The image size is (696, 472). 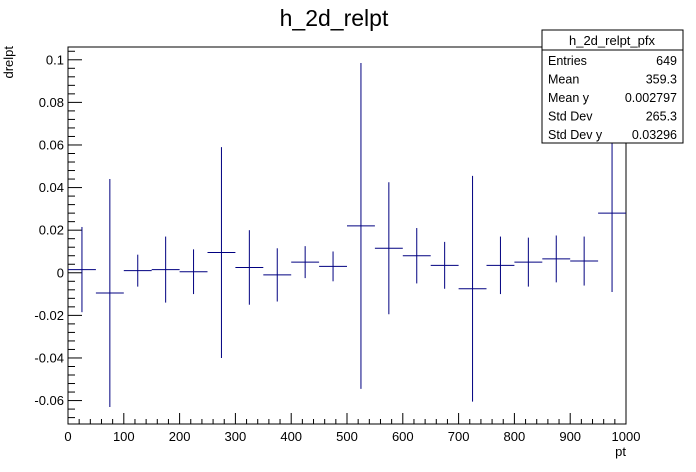 I want to click on x-tick-label: 100, so click(x=124, y=436).